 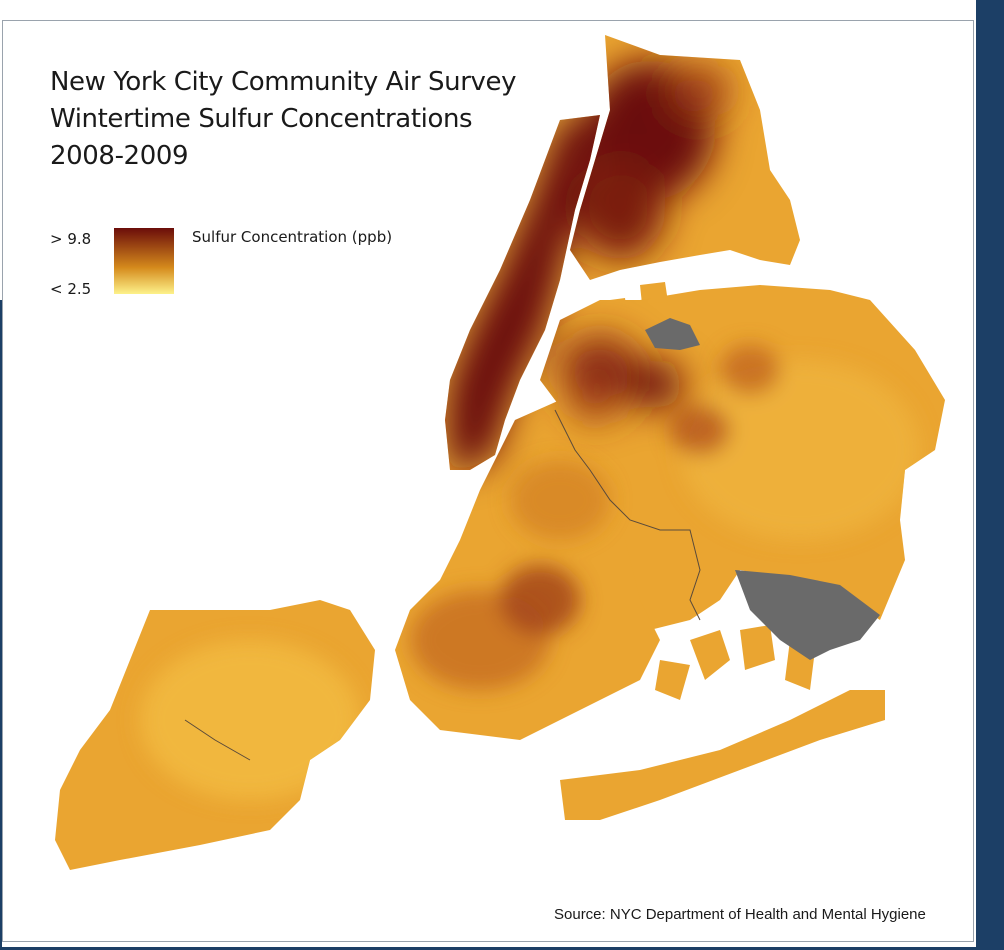 What do you see at coordinates (119, 156) in the screenshot?
I see `title-line-3: 2008-2009` at bounding box center [119, 156].